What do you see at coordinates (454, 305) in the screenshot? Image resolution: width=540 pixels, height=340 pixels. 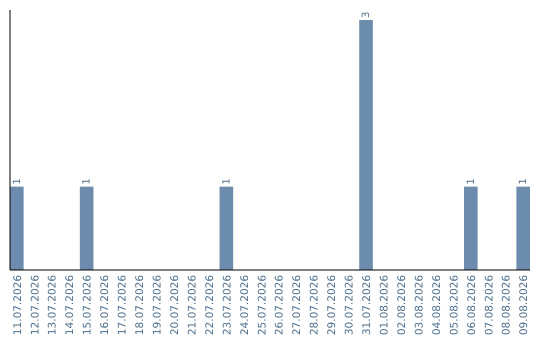 I see `x-tick-label: 05.08.2026` at bounding box center [454, 305].